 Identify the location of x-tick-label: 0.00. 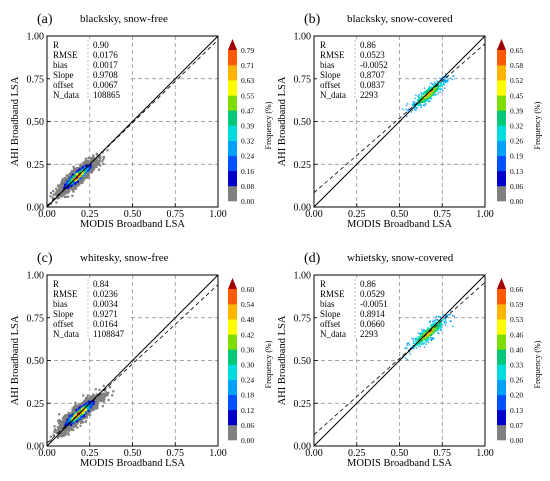
(314, 453).